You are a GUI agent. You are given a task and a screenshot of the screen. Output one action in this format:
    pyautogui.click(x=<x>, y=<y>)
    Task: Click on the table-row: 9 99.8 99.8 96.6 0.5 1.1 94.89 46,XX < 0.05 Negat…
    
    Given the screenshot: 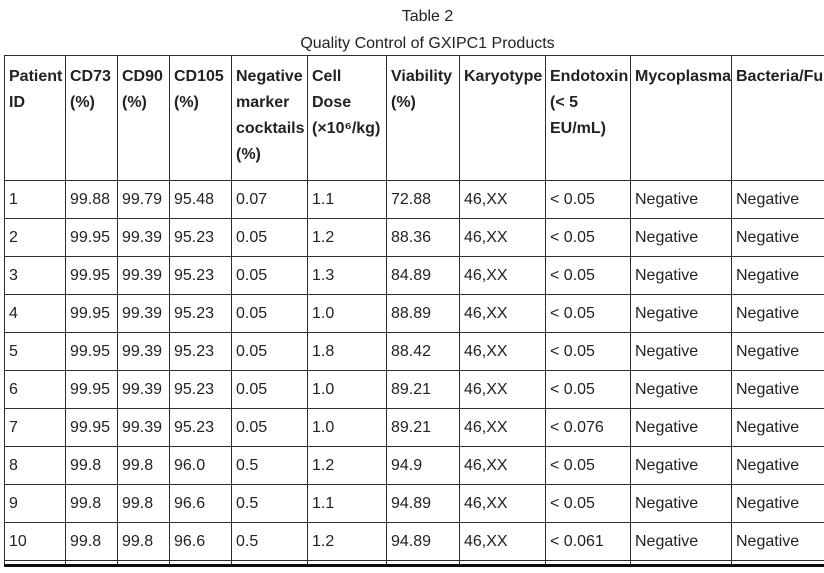 What is the action you would take?
    pyautogui.click(x=414, y=503)
    